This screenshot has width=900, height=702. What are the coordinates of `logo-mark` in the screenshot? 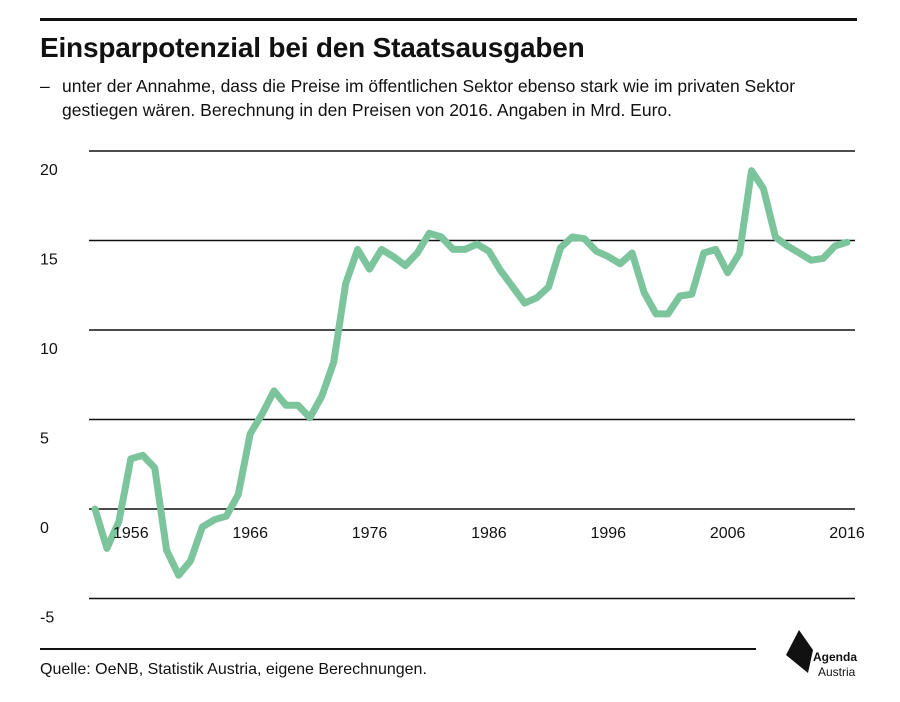 It's located at (799, 651).